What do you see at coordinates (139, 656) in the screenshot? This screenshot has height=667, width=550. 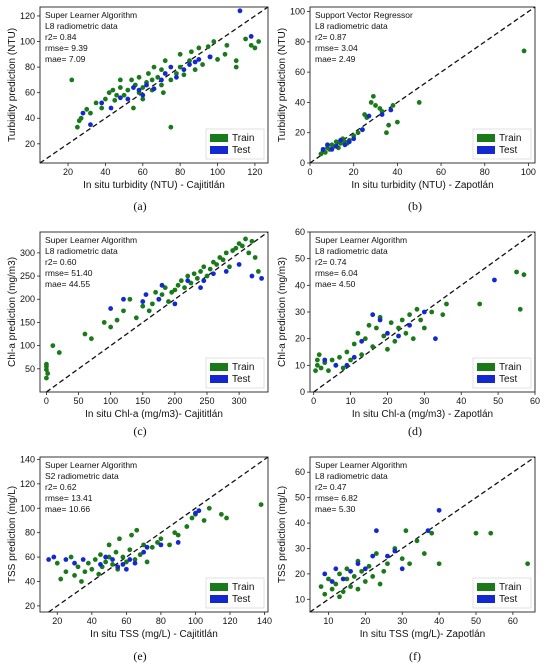 I see `panel-label: (e)` at bounding box center [139, 656].